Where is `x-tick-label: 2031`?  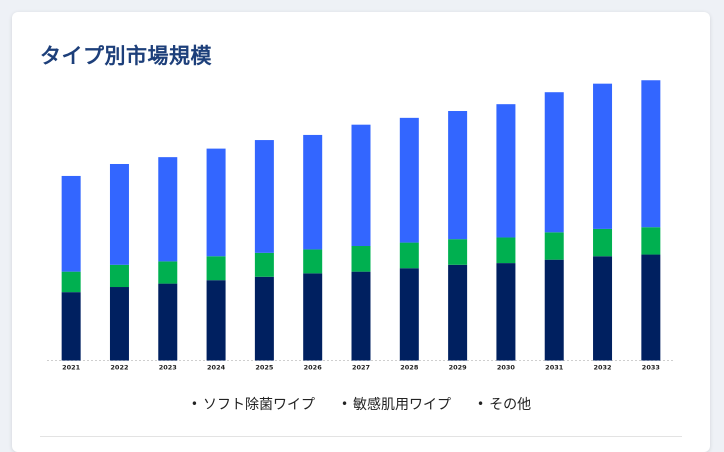 x-tick-label: 2031 is located at coordinates (554, 368).